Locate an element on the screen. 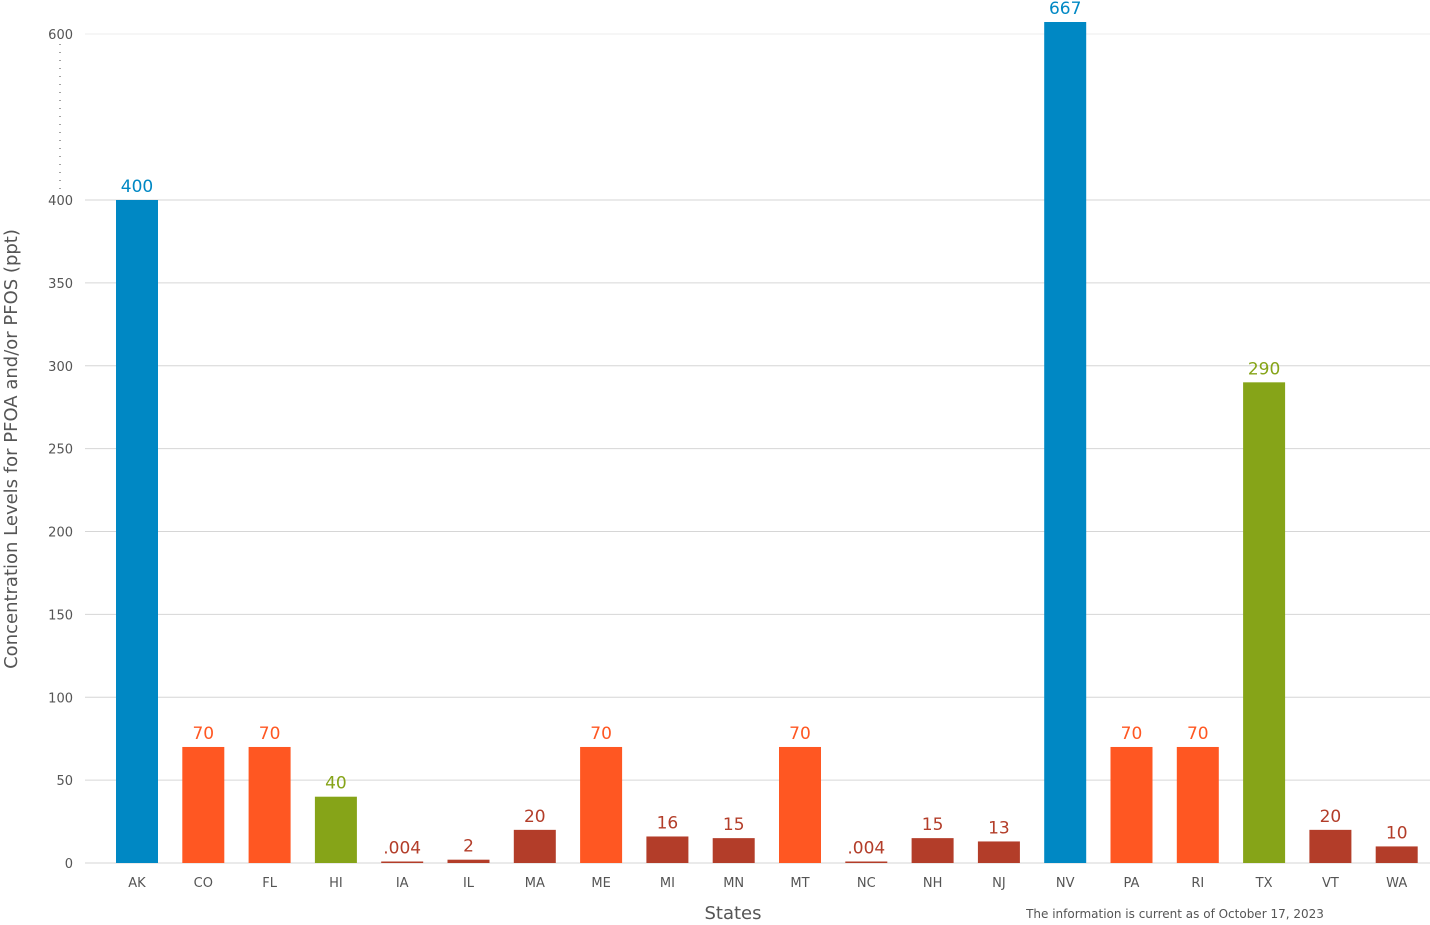 This screenshot has width=1430, height=925. x-tick-label: NJ is located at coordinates (999, 883).